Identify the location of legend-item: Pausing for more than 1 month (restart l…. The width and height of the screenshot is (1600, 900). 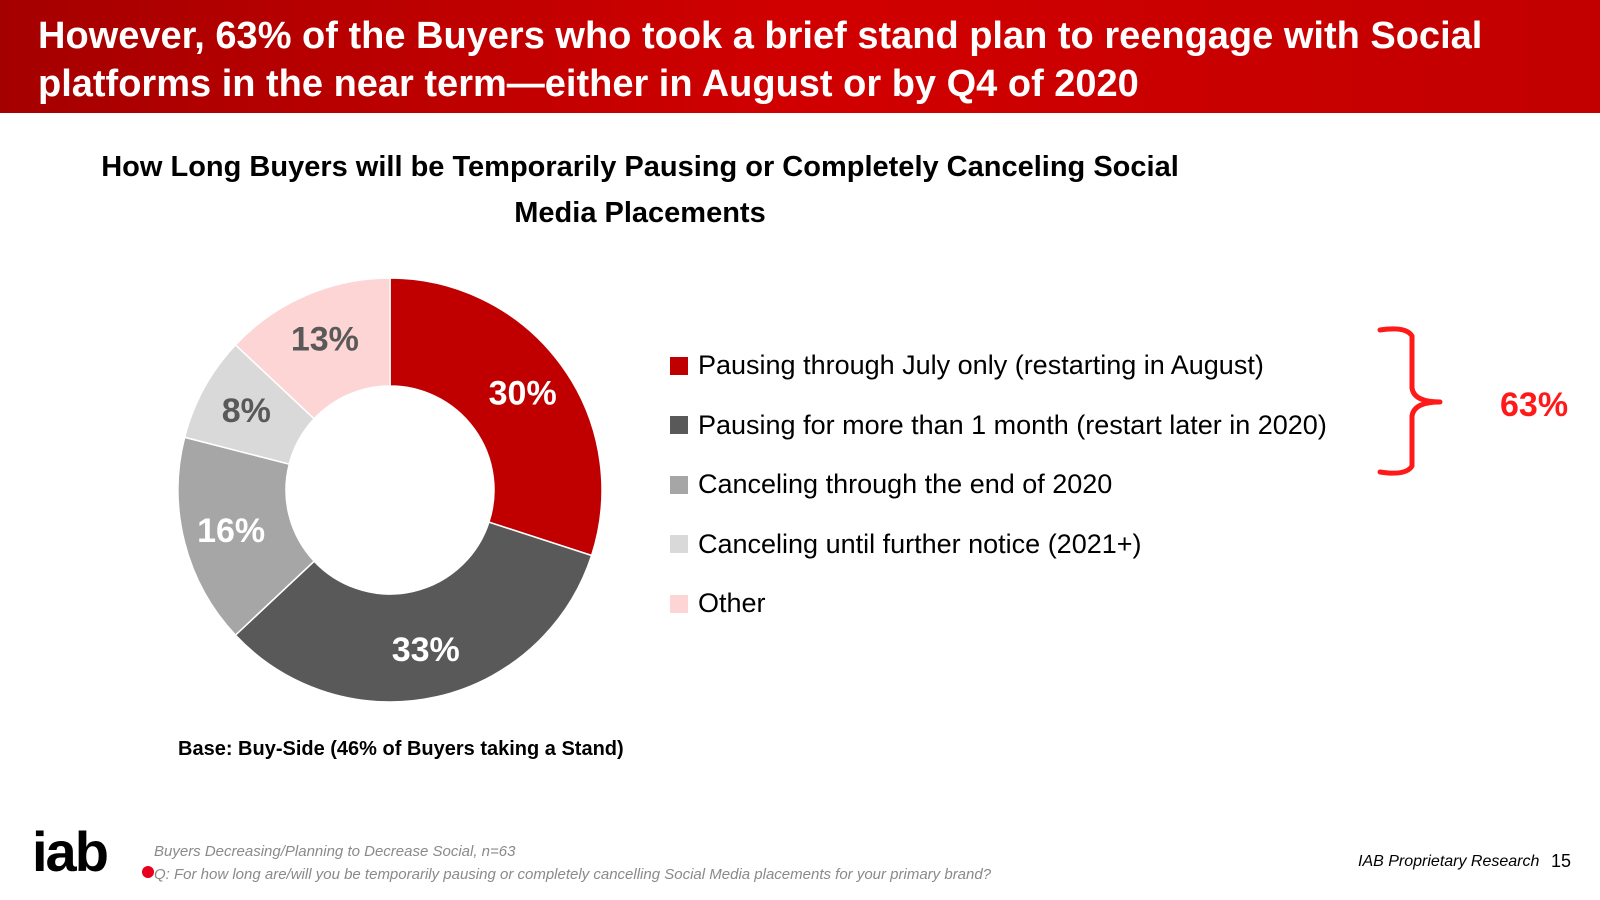
(1030, 426).